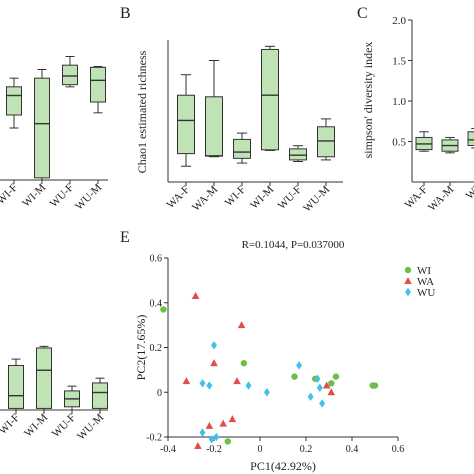 Image resolution: width=474 pixels, height=474 pixels. I want to click on panel-letter-c: C, so click(362, 13).